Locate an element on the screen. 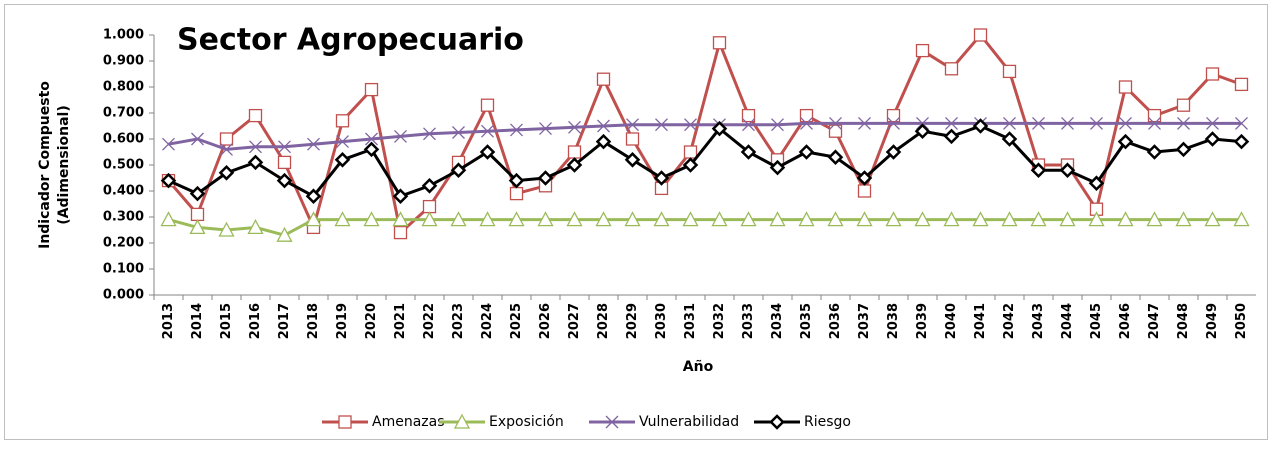 This screenshot has height=449, width=1273. x-tick-label: 2040 is located at coordinates (951, 321).